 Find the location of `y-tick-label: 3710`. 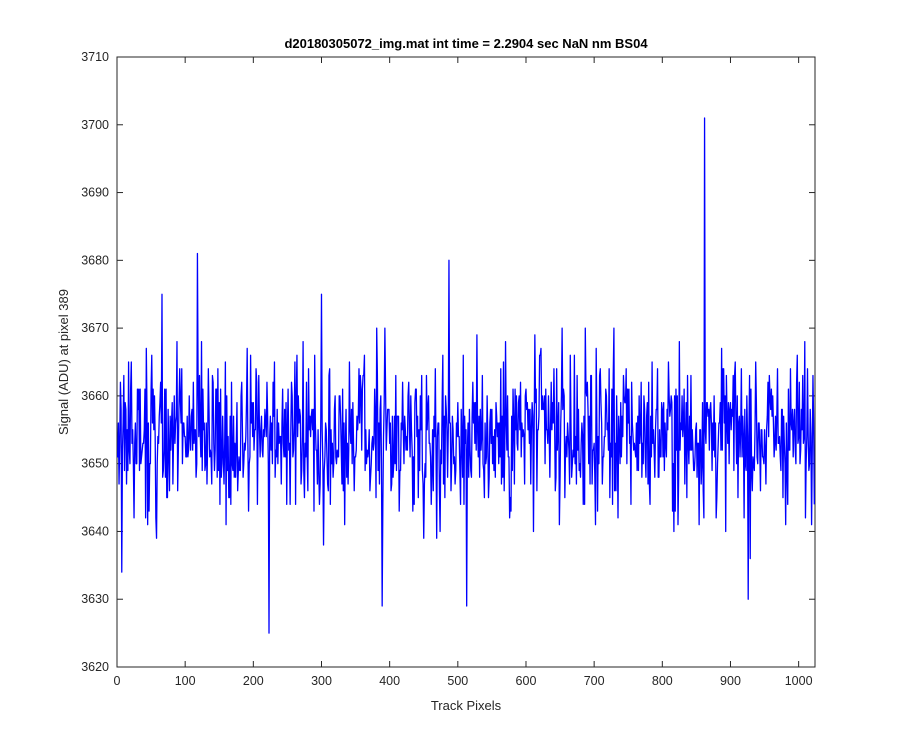

y-tick-label: 3710 is located at coordinates (95, 57).